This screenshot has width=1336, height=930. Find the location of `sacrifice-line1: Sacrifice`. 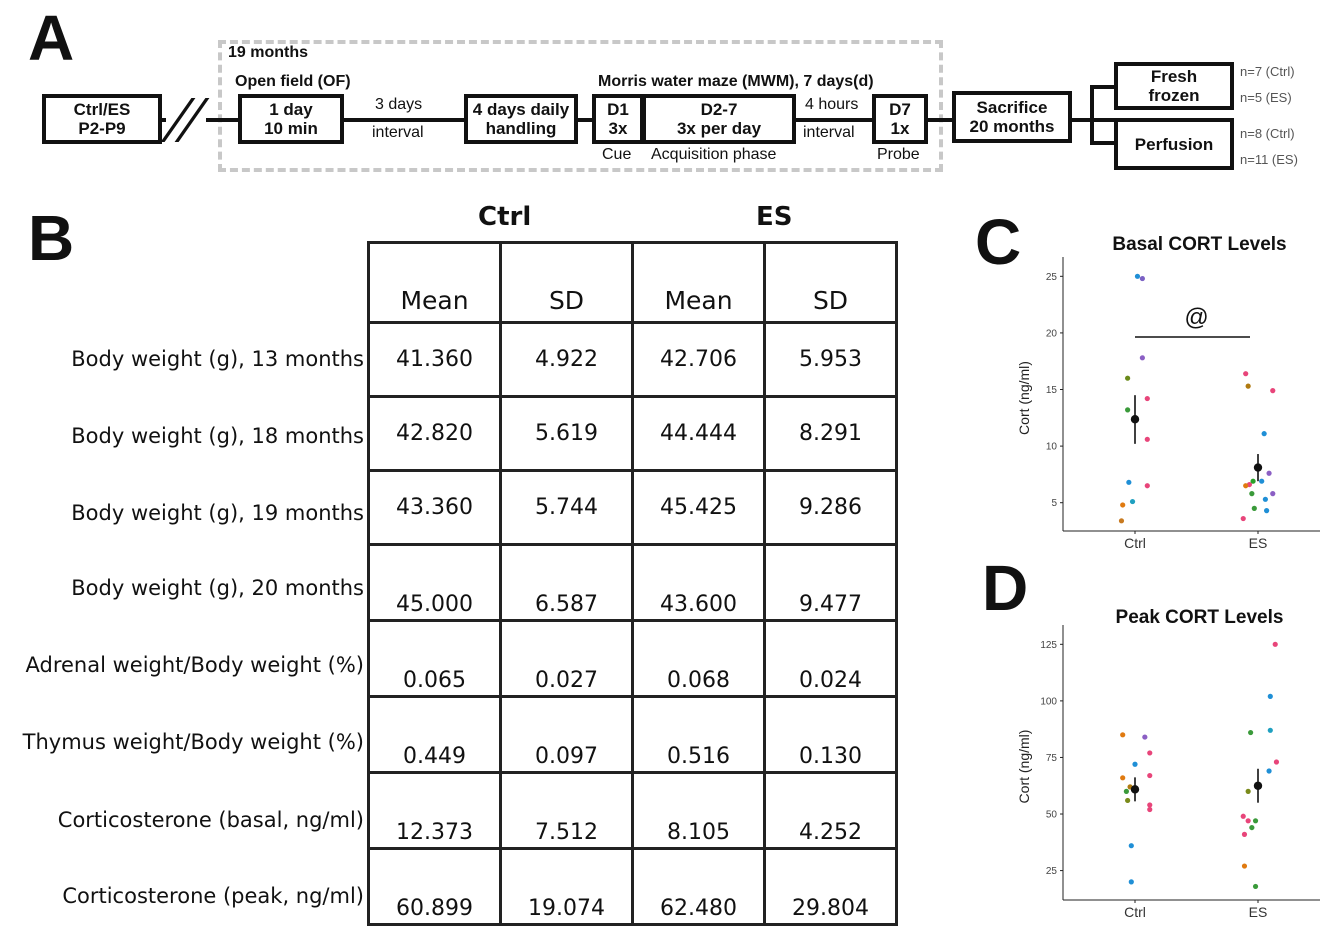

sacrifice-line1: Sacrifice is located at coordinates (1012, 107).